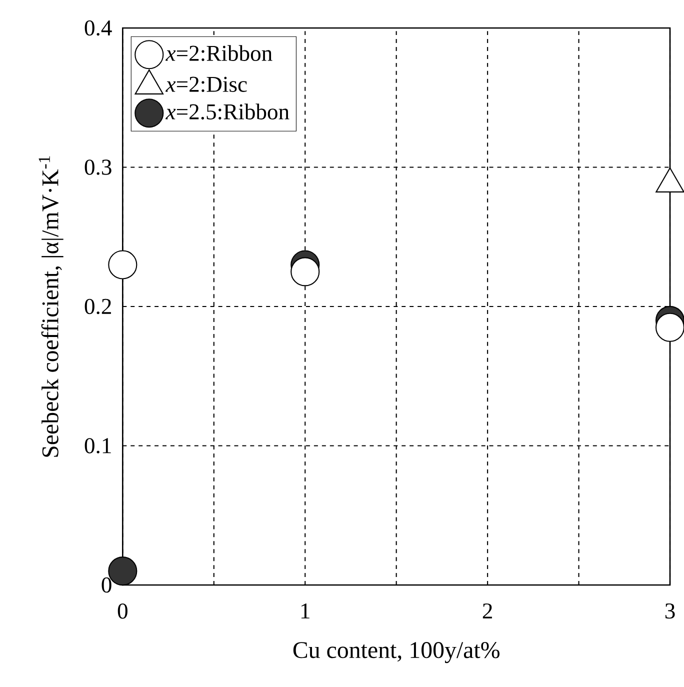  Describe the element at coordinates (98, 167) in the screenshot. I see `y-tick-label: 0.3` at that location.